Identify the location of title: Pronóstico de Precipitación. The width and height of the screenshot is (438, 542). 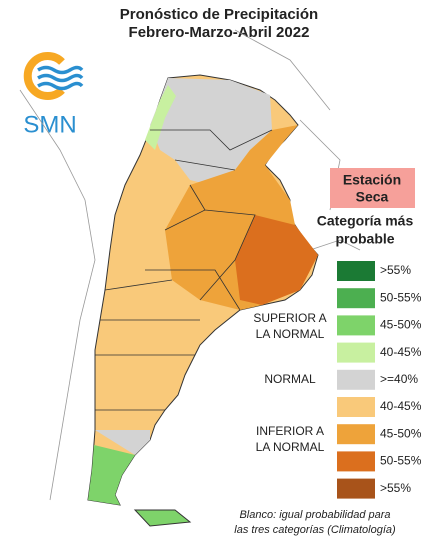
(219, 14).